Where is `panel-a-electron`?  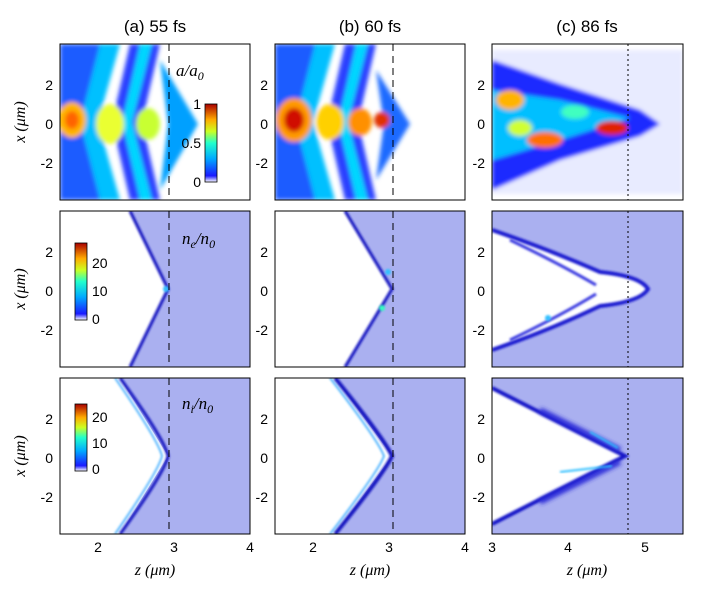 panel-a-electron is located at coordinates (155, 289).